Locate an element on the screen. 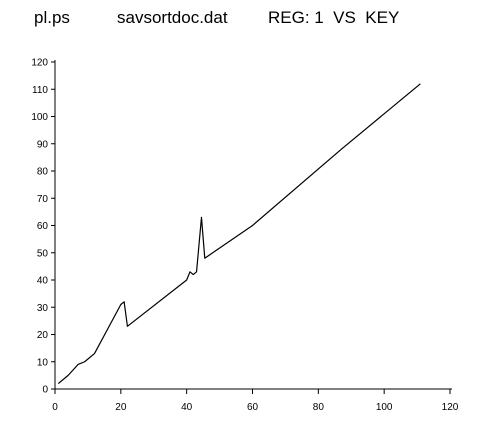  x-tick-label: 120 is located at coordinates (450, 407).